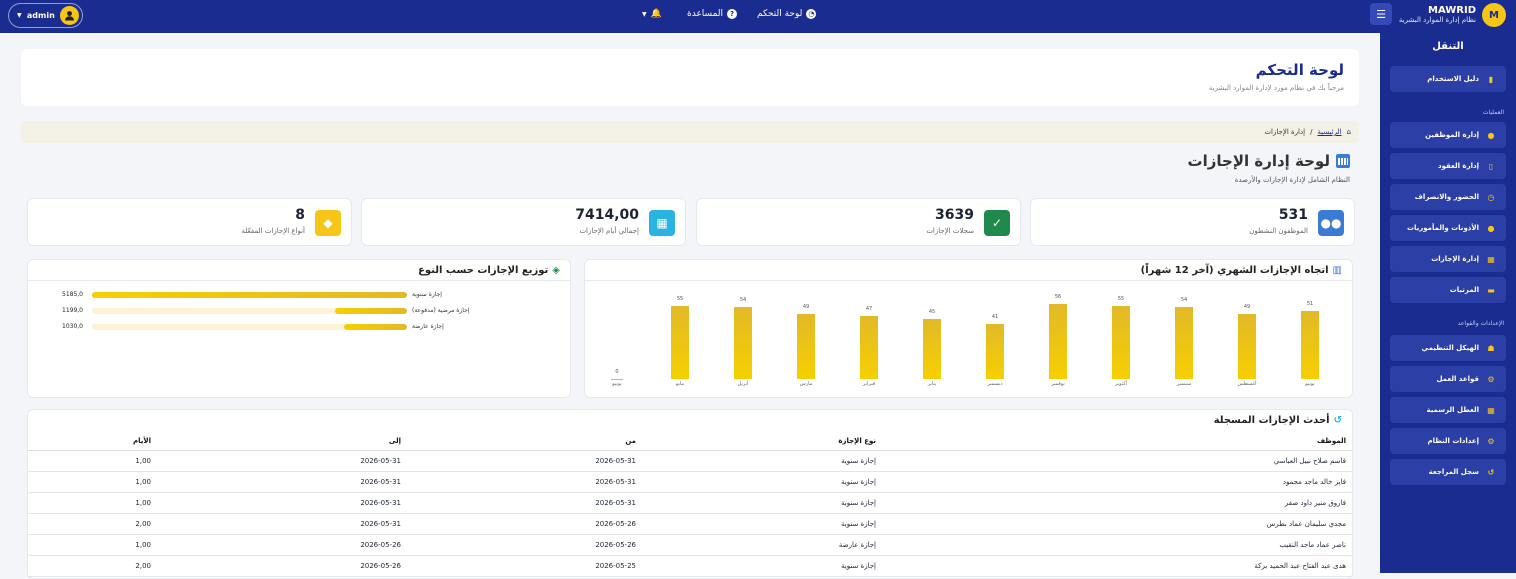 This screenshot has height=579, width=1516. I want to click on column-header-leave-type: نوع الإجازة, so click(762, 441).